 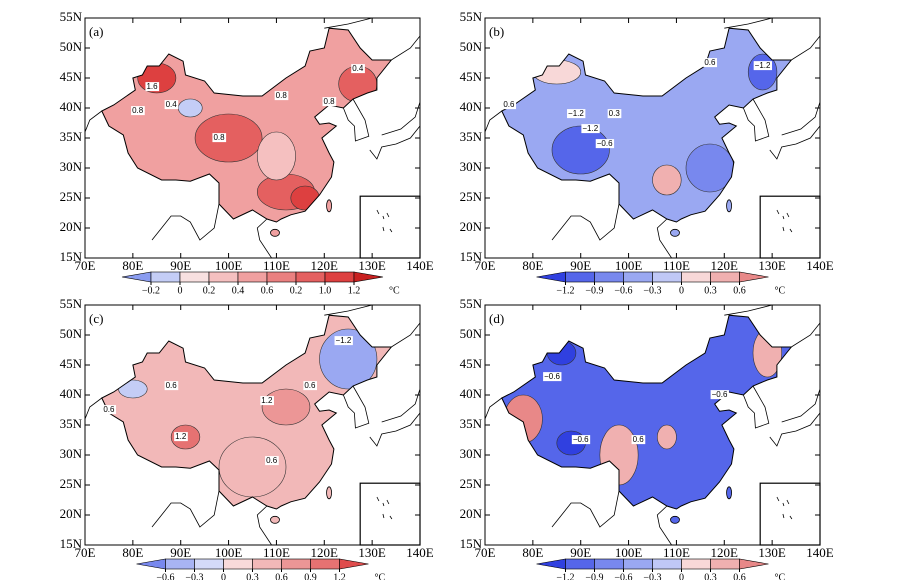 I want to click on china-fill, so click(x=646, y=412).